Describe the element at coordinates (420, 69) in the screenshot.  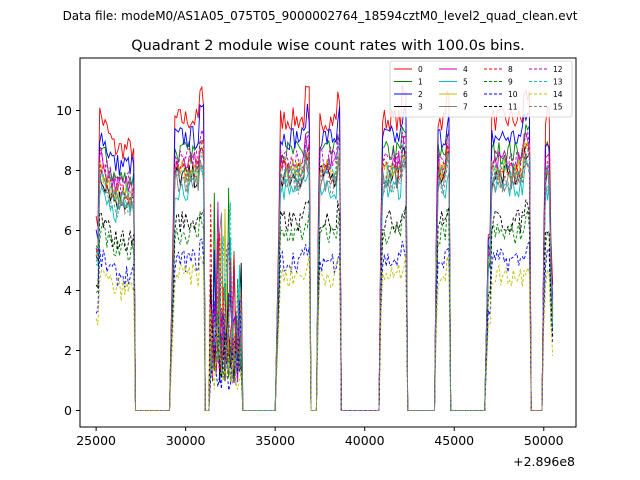
I see `legend-label-0: 0` at that location.